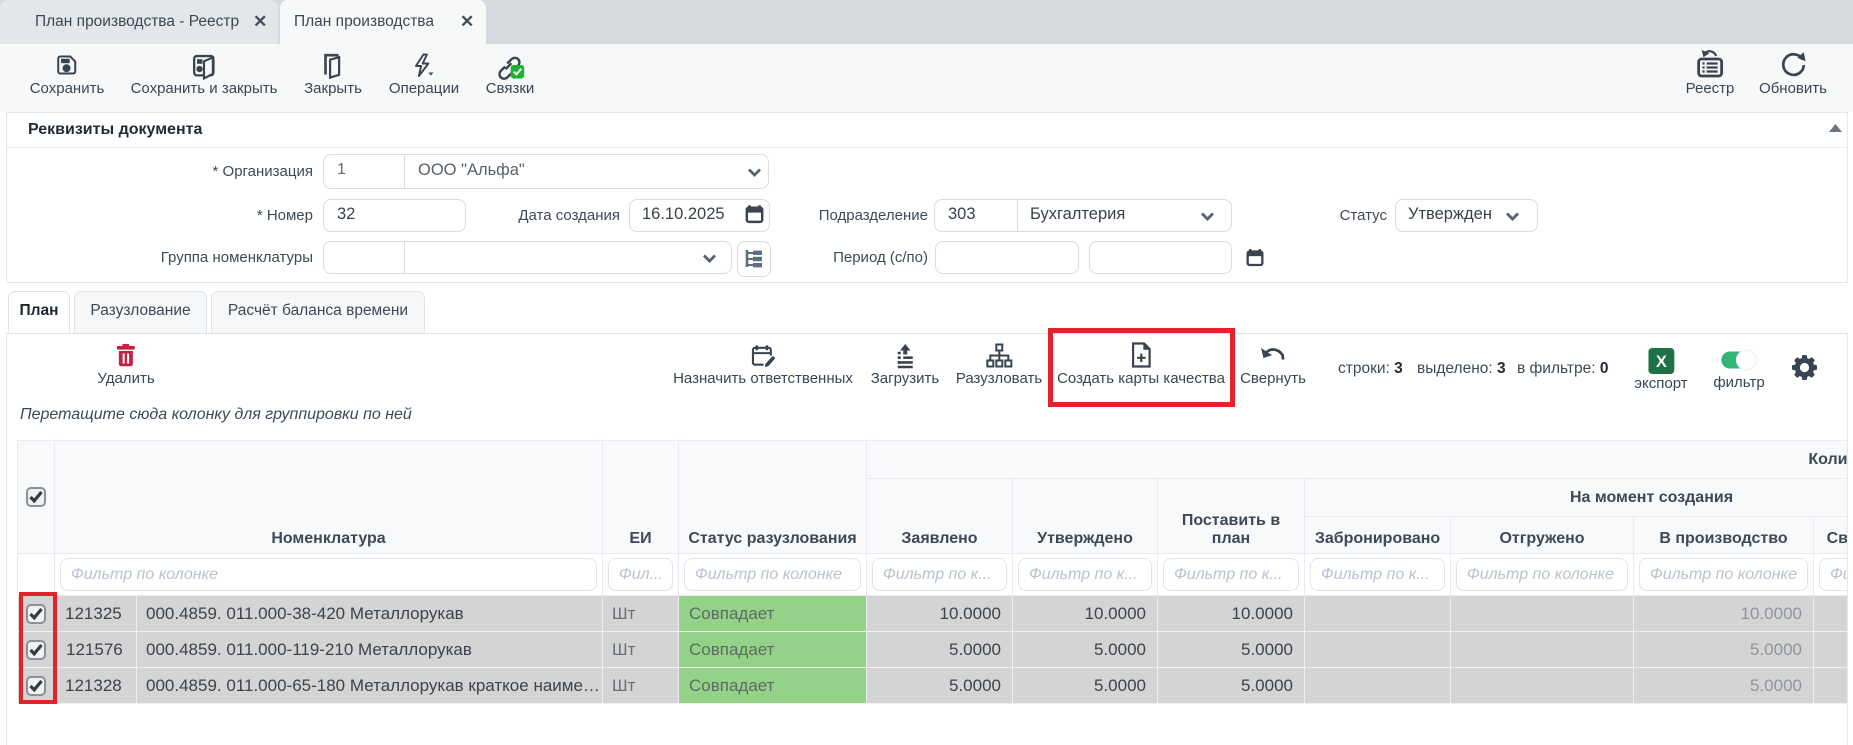 Image resolution: width=1853 pixels, height=745 pixels. I want to click on svg-text: X, so click(1660, 362).